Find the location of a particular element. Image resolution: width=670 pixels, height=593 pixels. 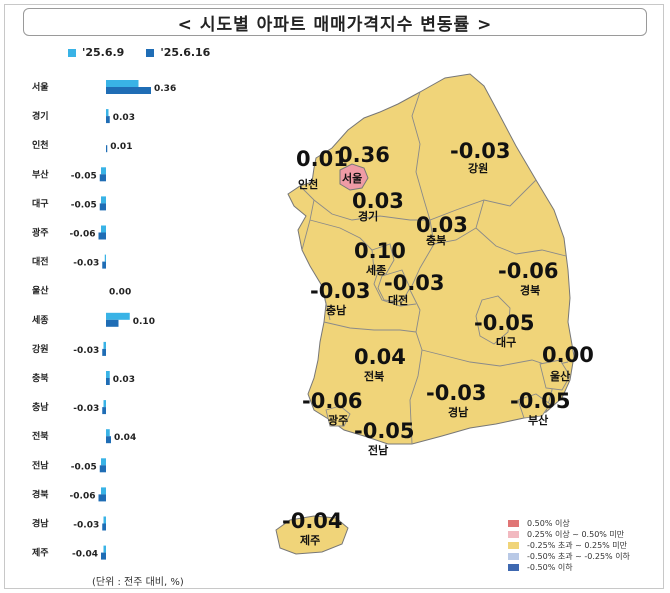

data-label: 0.01 is located at coordinates (121, 147).